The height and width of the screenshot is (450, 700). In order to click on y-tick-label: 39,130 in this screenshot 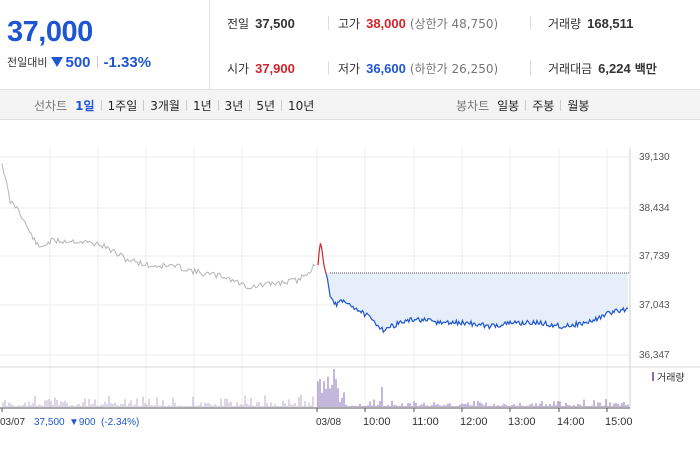, I will do `click(654, 157)`.